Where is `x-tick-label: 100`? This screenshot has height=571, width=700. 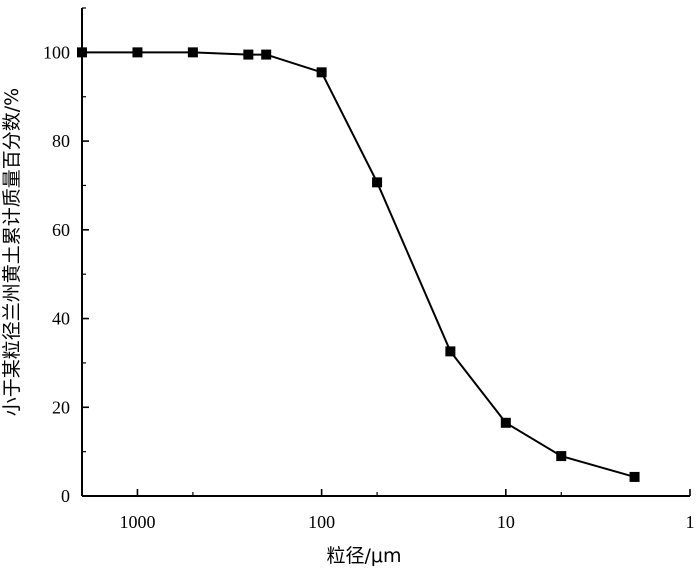 x-tick-label: 100 is located at coordinates (321, 522).